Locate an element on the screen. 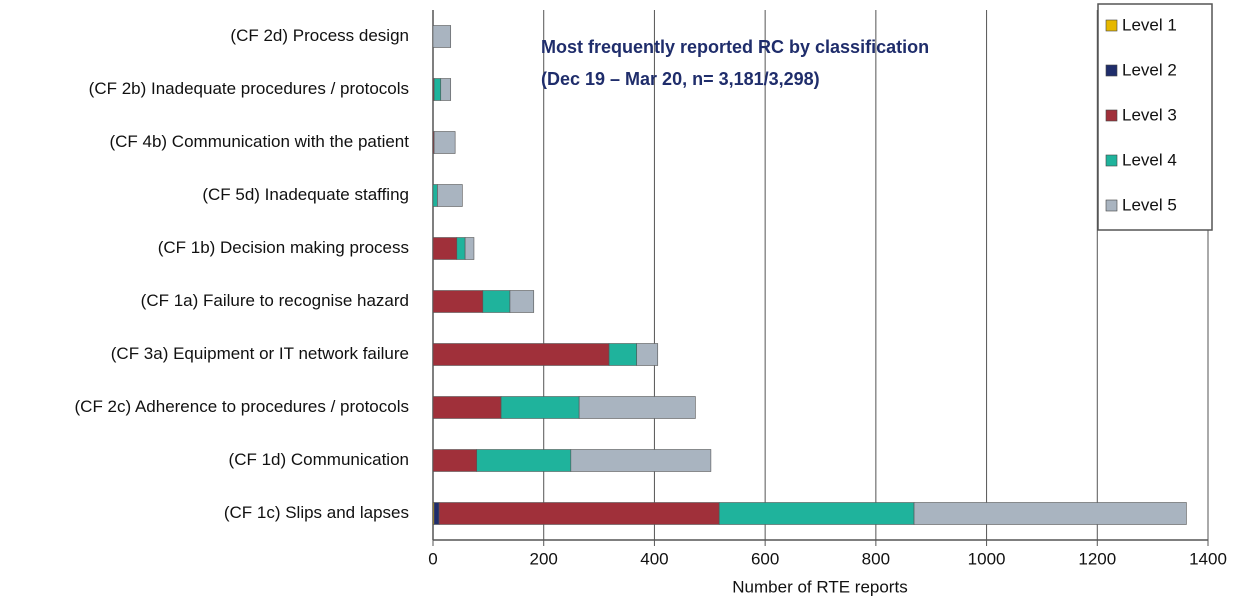 Image resolution: width=1243 pixels, height=606 pixels. x-tick-label: 1000 is located at coordinates (987, 558).